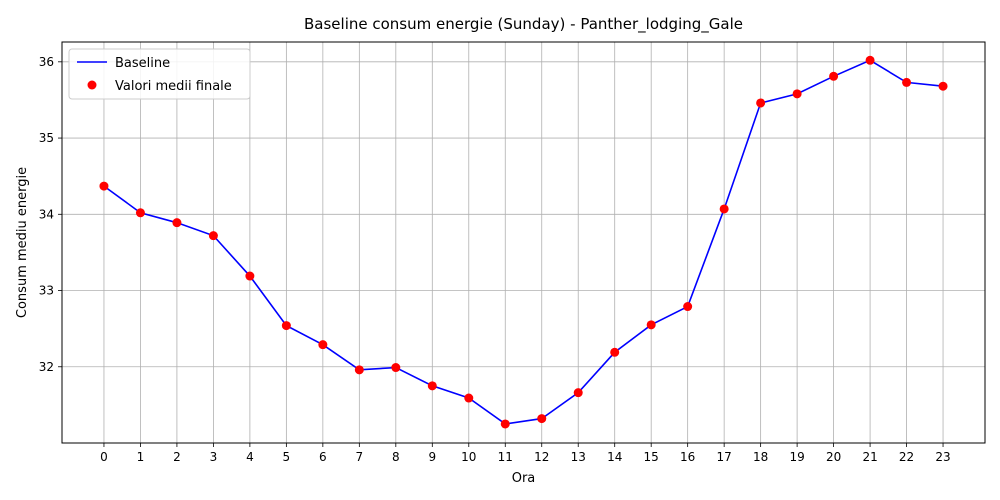  What do you see at coordinates (796, 457) in the screenshot?
I see `x-tick-label: 19` at bounding box center [796, 457].